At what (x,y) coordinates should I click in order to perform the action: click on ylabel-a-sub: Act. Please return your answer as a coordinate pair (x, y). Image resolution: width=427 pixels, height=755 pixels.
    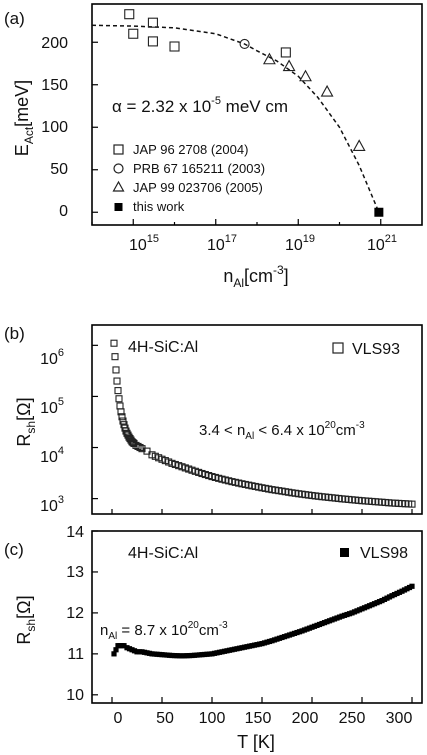
    Looking at the image, I should click on (29, 135).